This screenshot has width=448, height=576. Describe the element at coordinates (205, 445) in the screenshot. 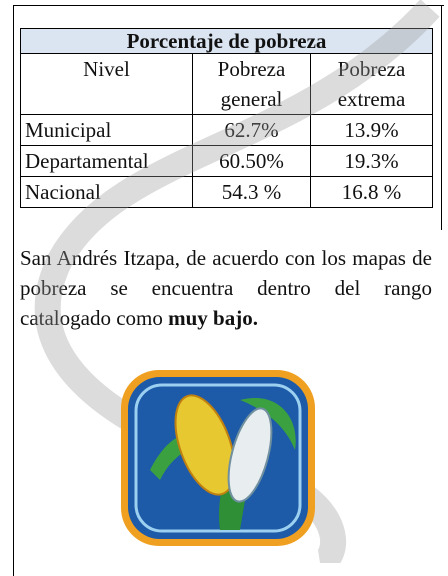

I see `corn-yellow` at that location.